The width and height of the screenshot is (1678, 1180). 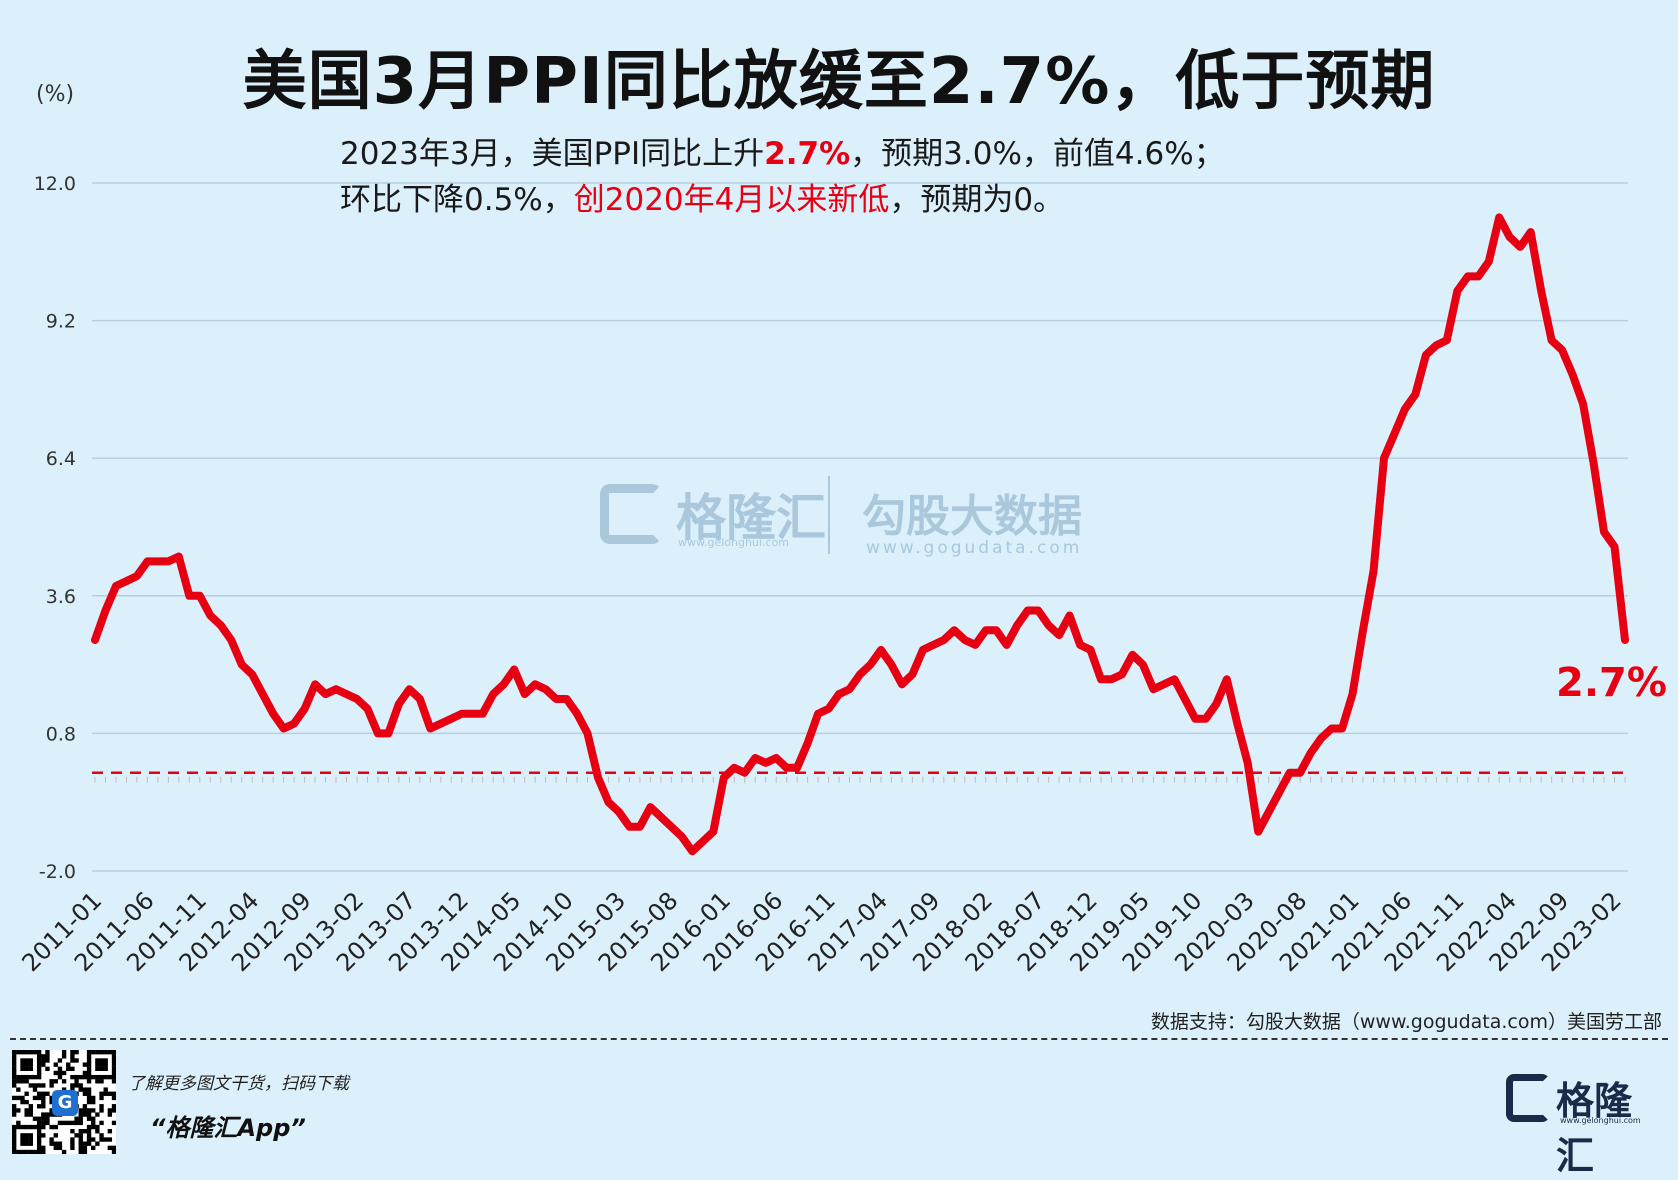 What do you see at coordinates (457, 200) in the screenshot?
I see `subtitle-text: 环比下降0.5%，` at bounding box center [457, 200].